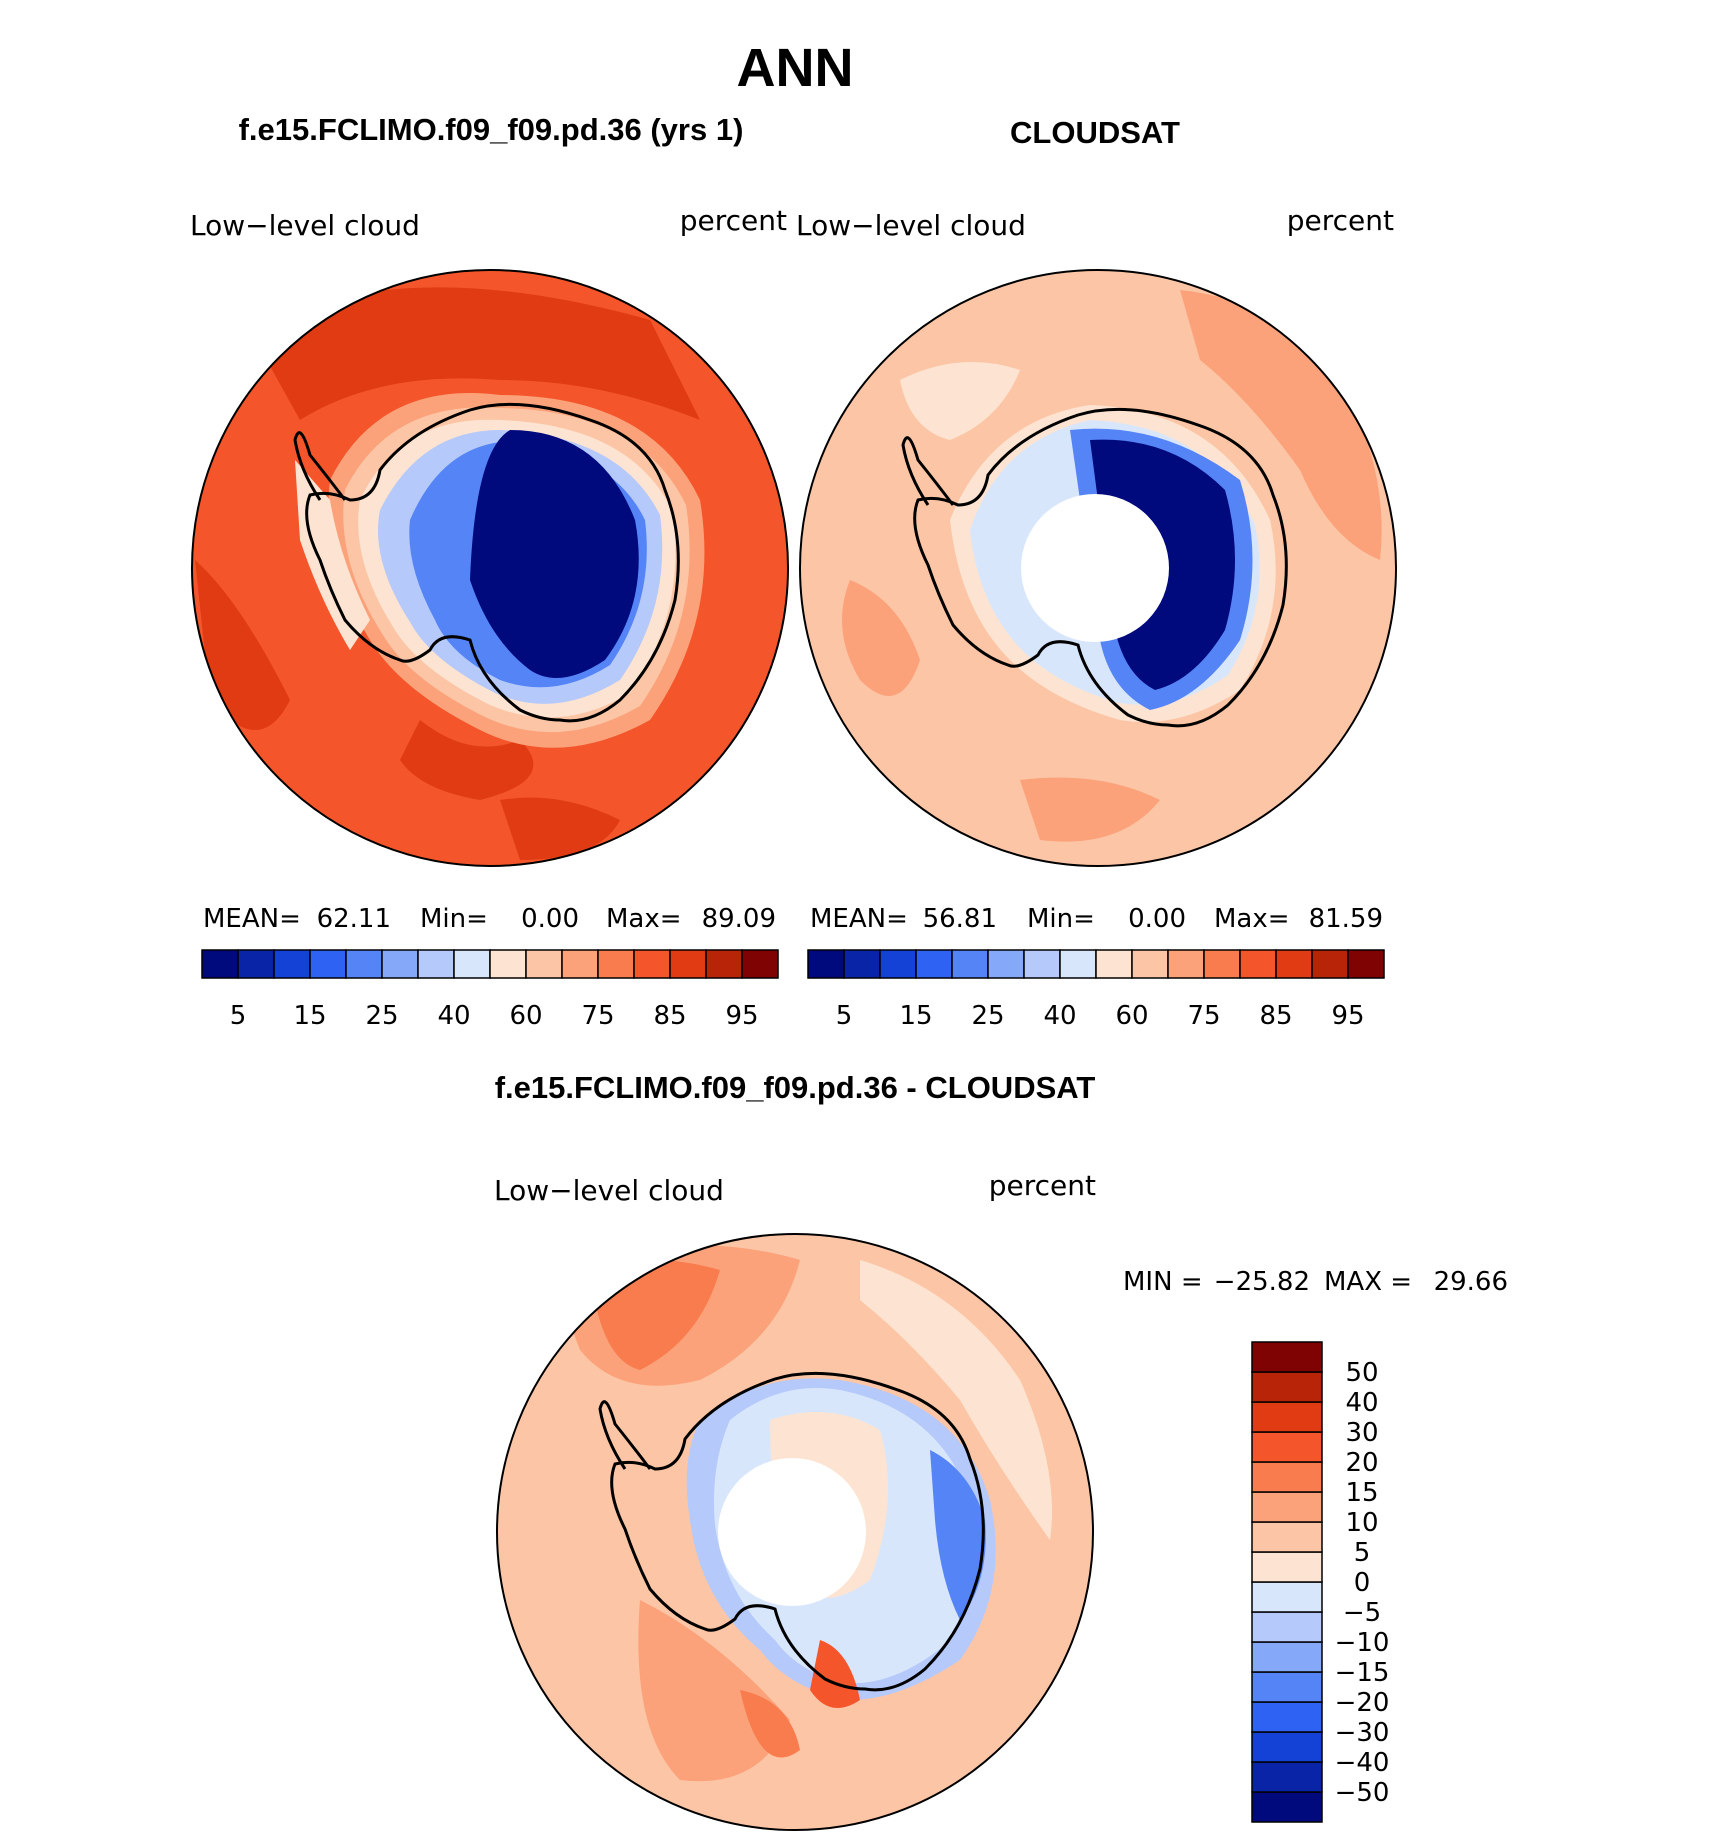 The height and width of the screenshot is (1839, 1710). Describe the element at coordinates (1059, 1016) in the screenshot. I see `panel-obs-colorbar-tick-label: 40` at that location.